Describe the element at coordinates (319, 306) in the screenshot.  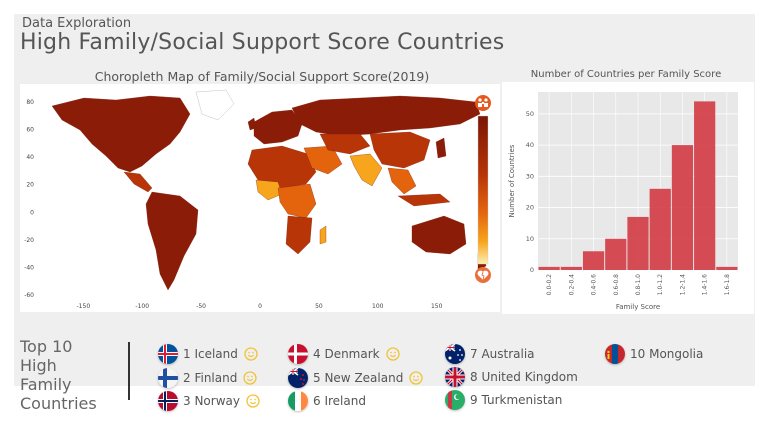
I see `map-x-tick-label: 50` at that location.